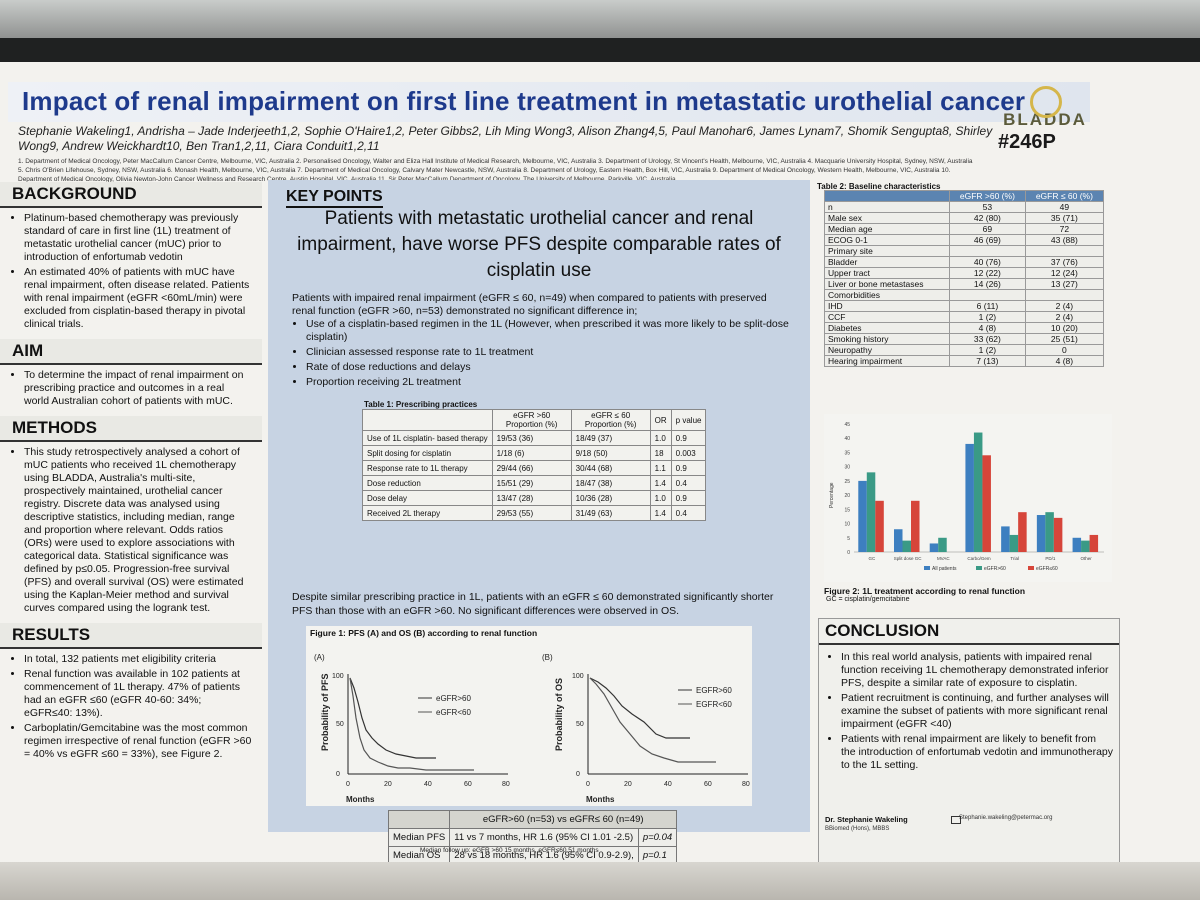 The image size is (1200, 900). I want to click on pfs-xtick: 20, so click(388, 784).